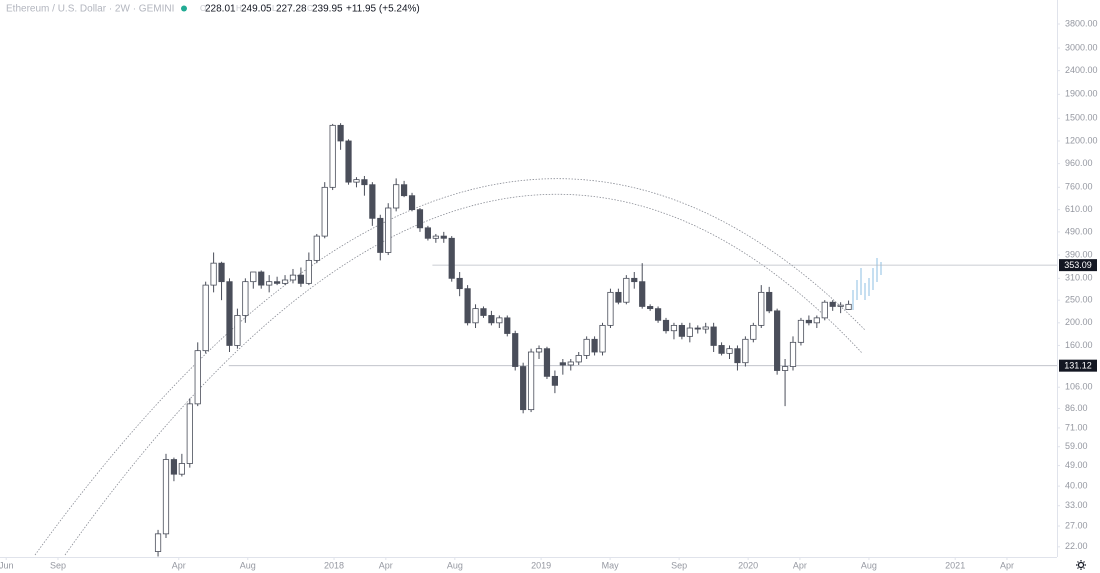 The image size is (1100, 573). Describe the element at coordinates (1081, 94) in the screenshot. I see `y-tick-label: 1900.00` at that location.